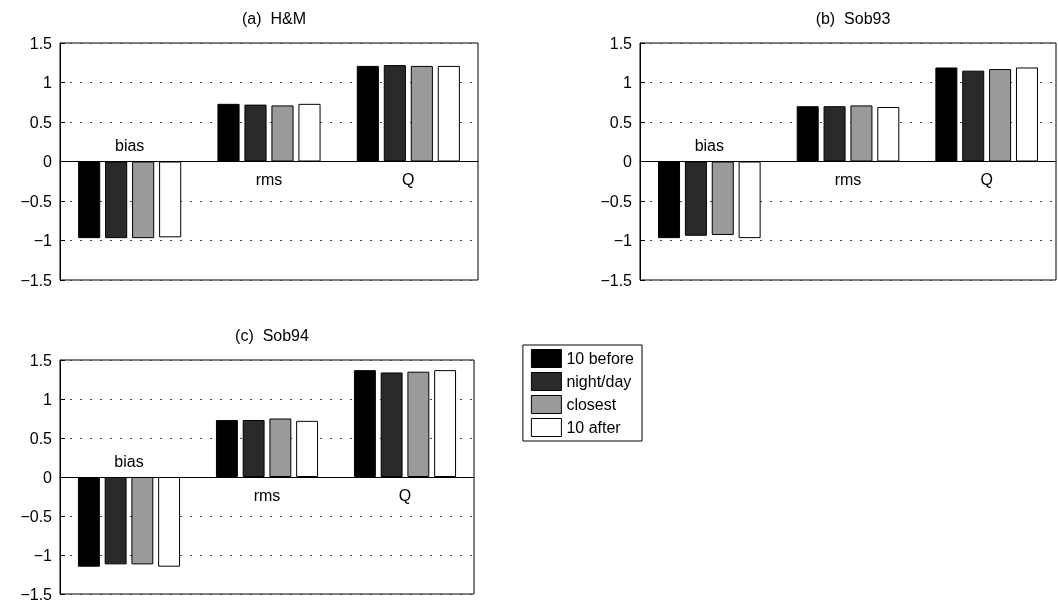  What do you see at coordinates (853, 18) in the screenshot?
I see `chart-title: (b) Sob93` at bounding box center [853, 18].